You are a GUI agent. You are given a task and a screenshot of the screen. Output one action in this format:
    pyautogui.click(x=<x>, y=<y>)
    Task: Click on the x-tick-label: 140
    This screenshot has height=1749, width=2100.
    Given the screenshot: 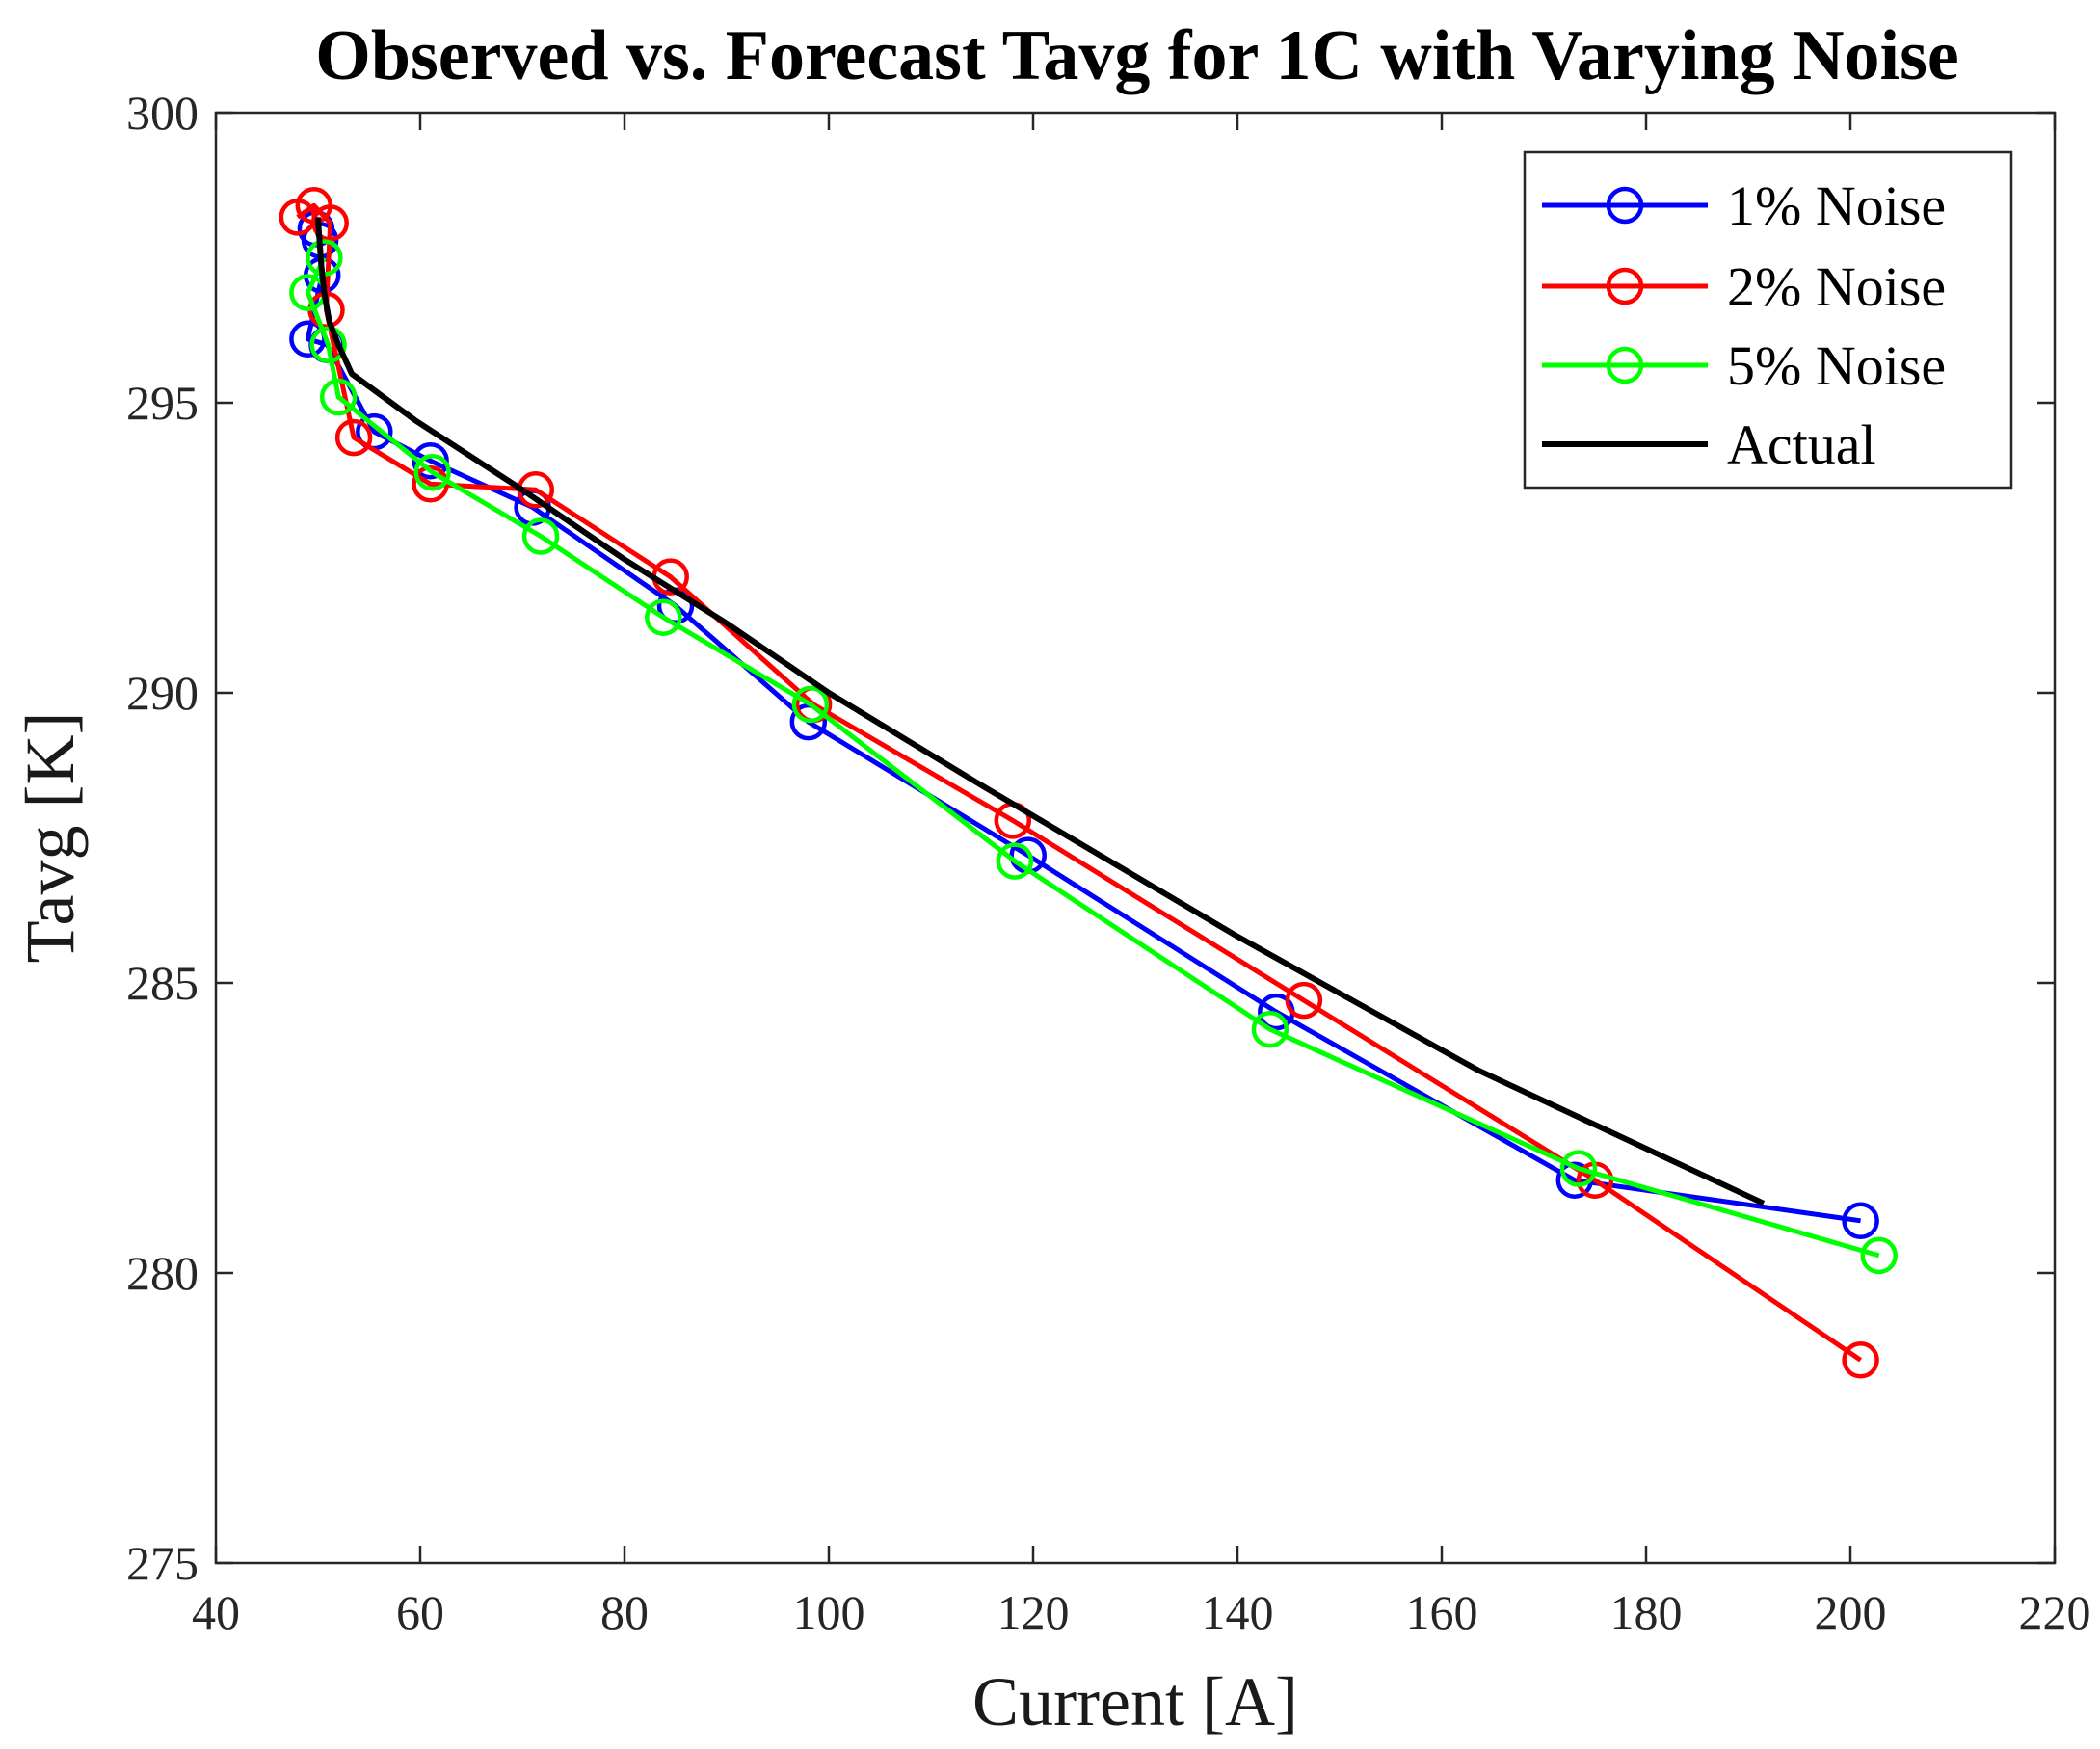 What is the action you would take?
    pyautogui.click(x=1238, y=1612)
    